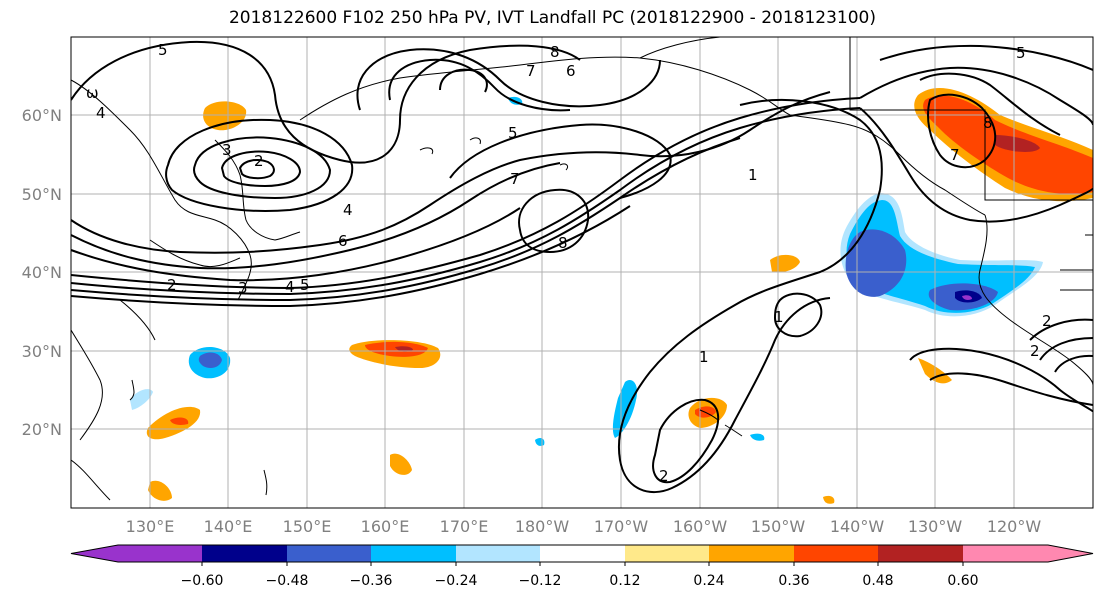 The height and width of the screenshot is (601, 1105). Describe the element at coordinates (42, 351) in the screenshot. I see `lat-label: 30°N` at that location.